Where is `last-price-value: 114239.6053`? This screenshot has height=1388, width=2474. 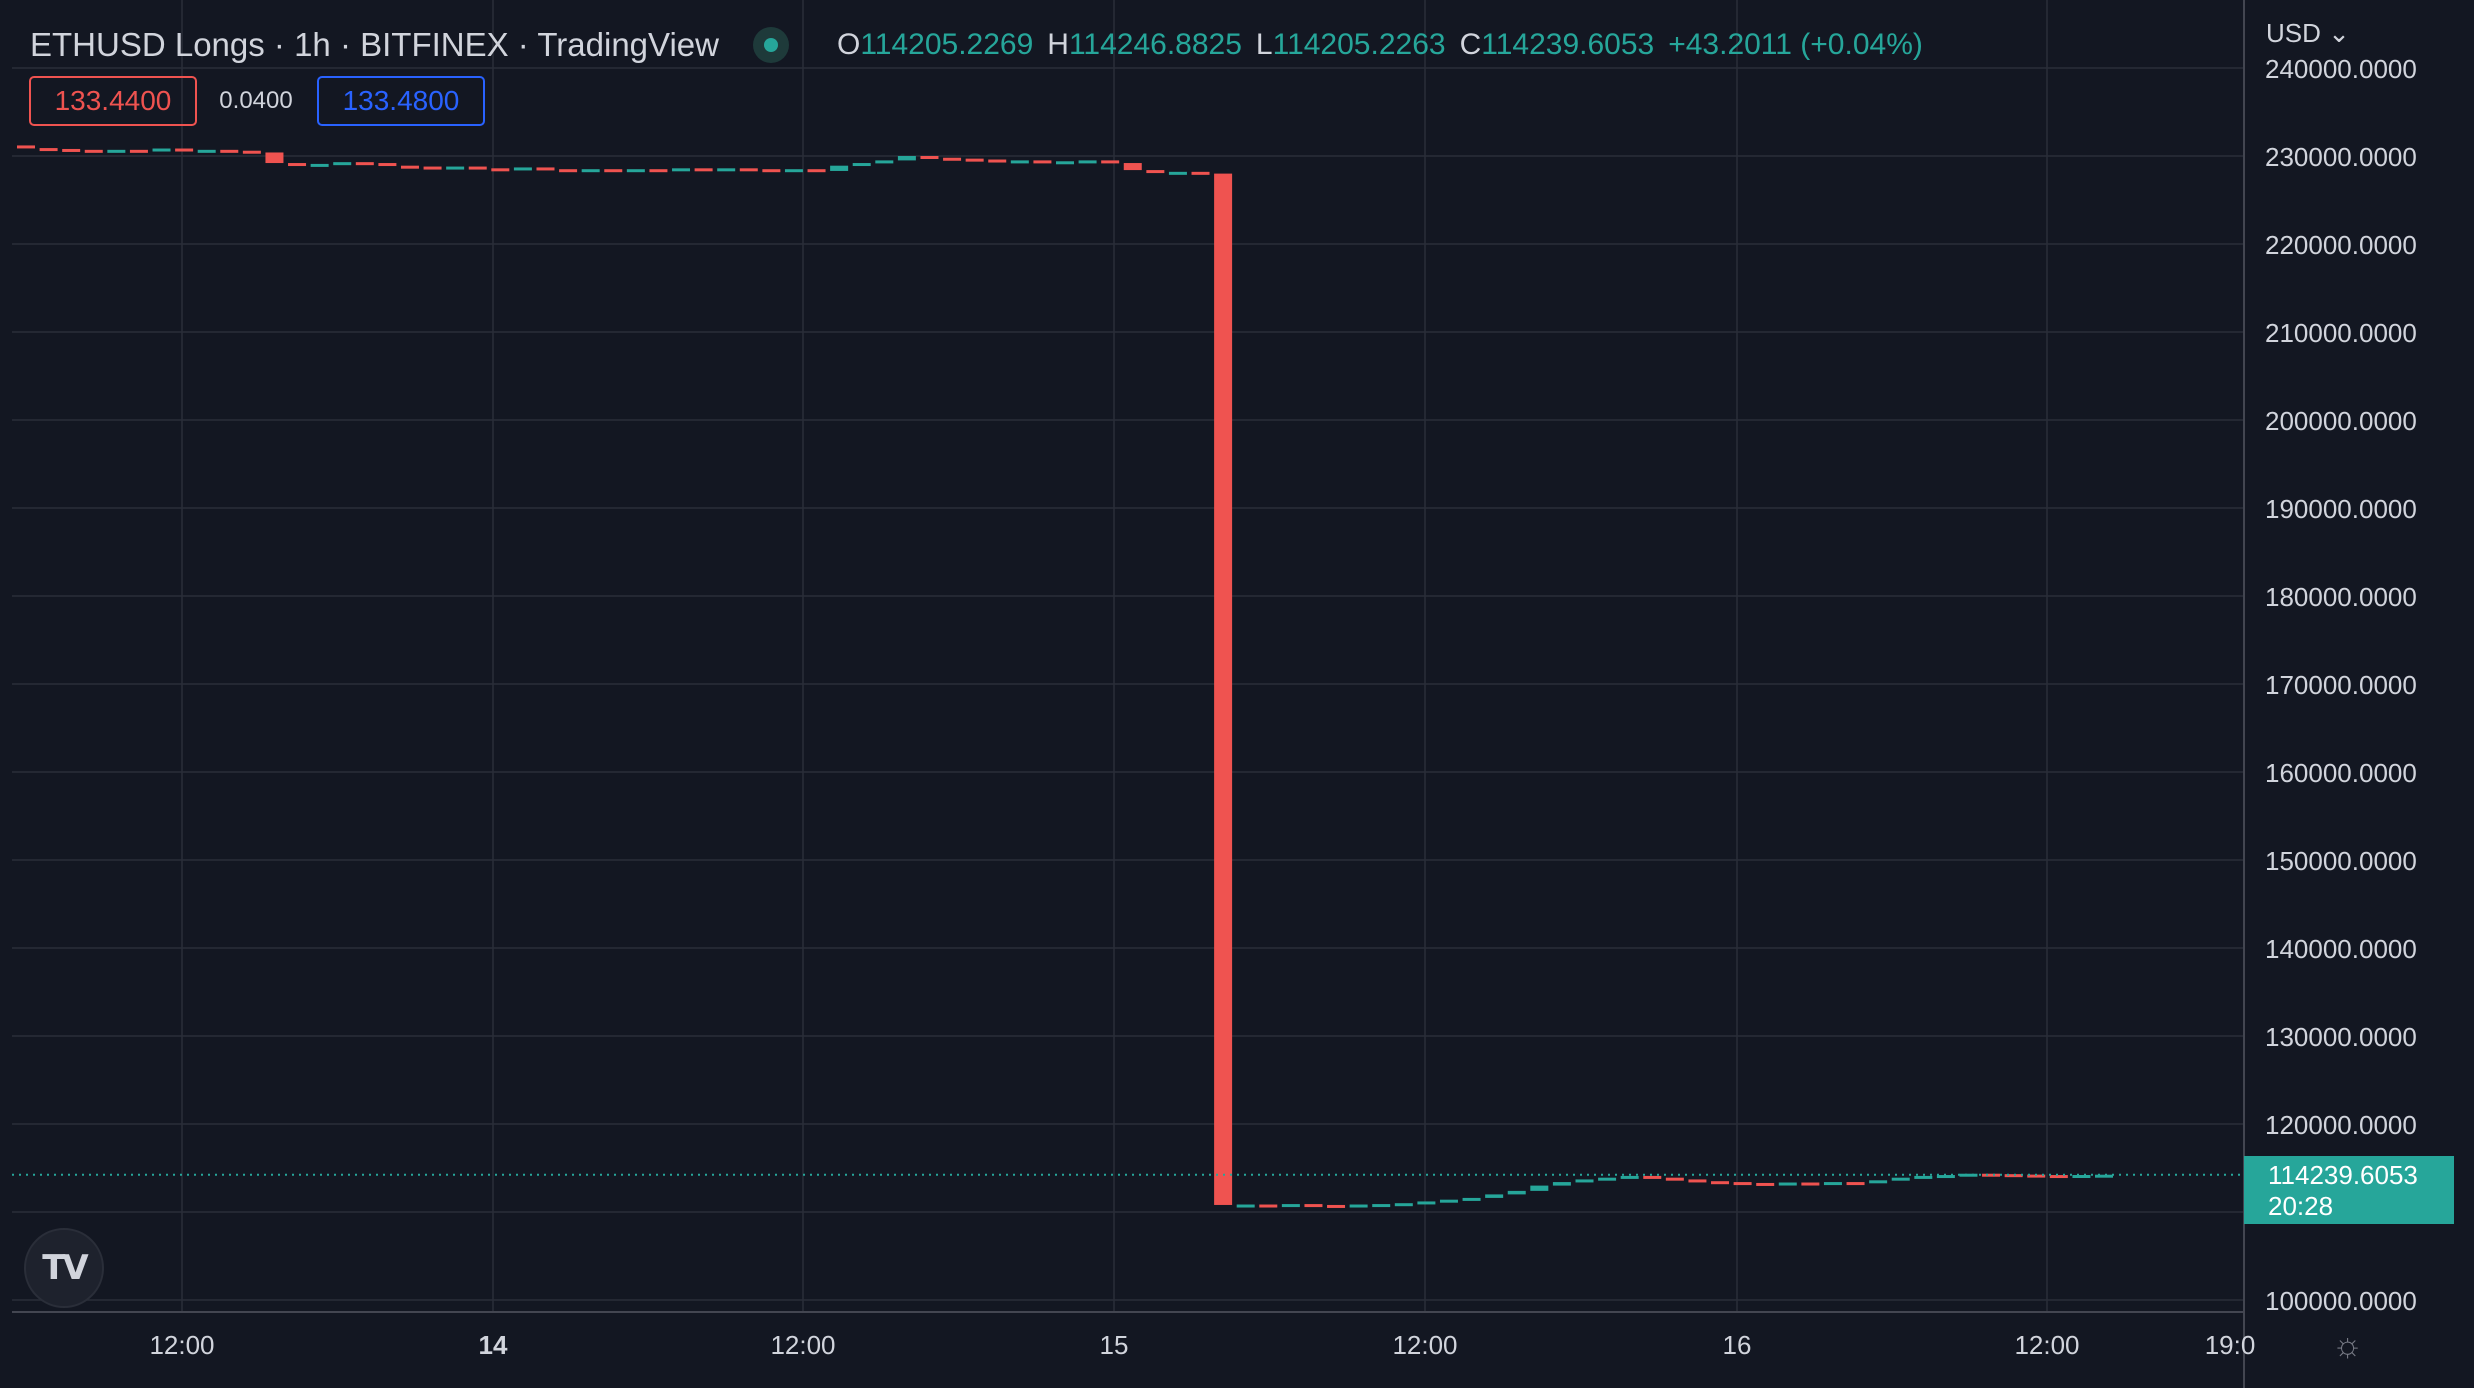 last-price-value: 114239.6053 is located at coordinates (2343, 1175).